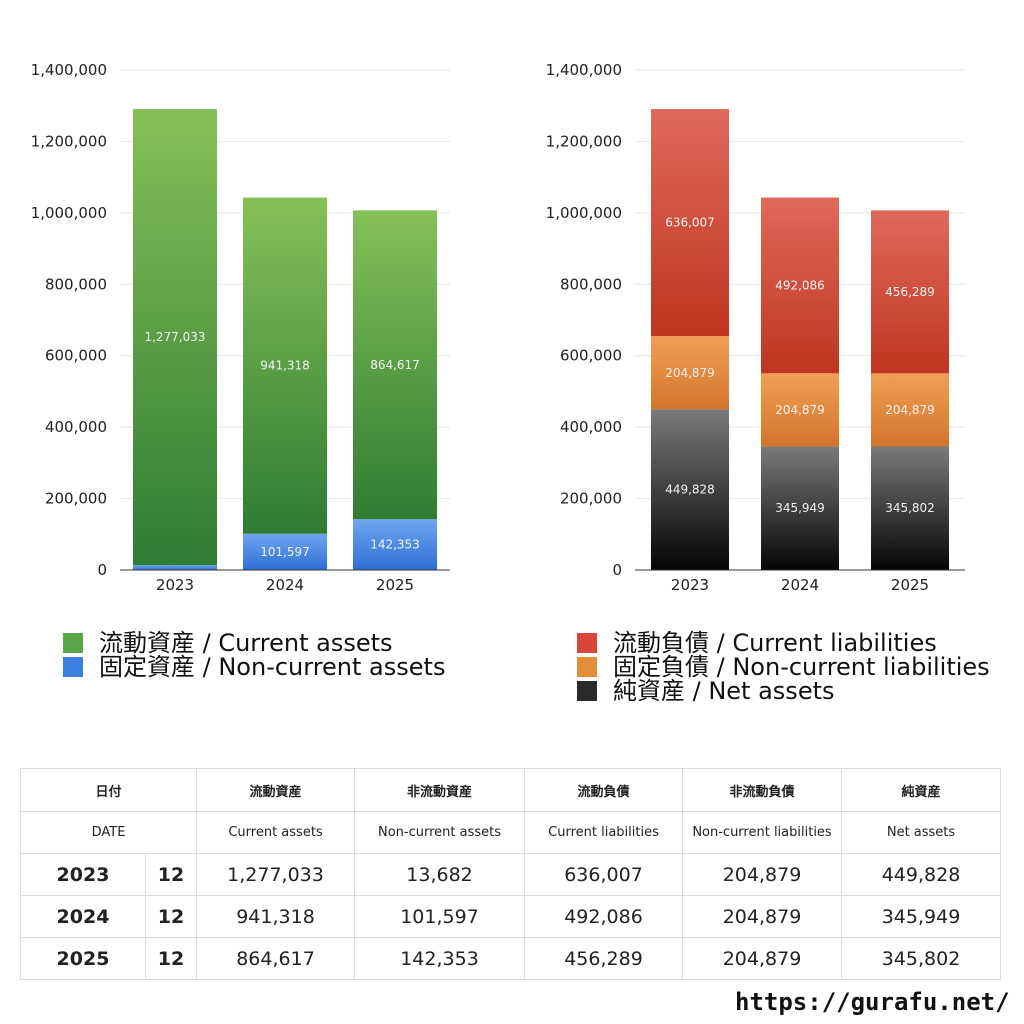 The width and height of the screenshot is (1024, 1024). What do you see at coordinates (921, 958) in the screenshot?
I see `cell-net-assets: 345,802` at bounding box center [921, 958].